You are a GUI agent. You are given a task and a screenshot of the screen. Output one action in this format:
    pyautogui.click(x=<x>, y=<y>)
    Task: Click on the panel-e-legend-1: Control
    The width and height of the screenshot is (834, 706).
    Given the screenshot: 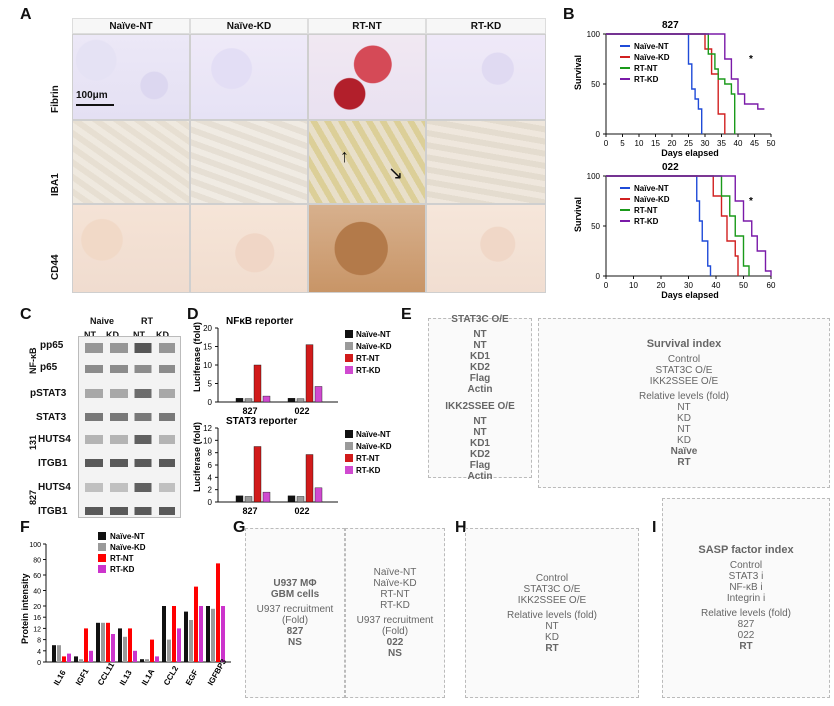 What is the action you would take?
    pyautogui.click(x=684, y=359)
    